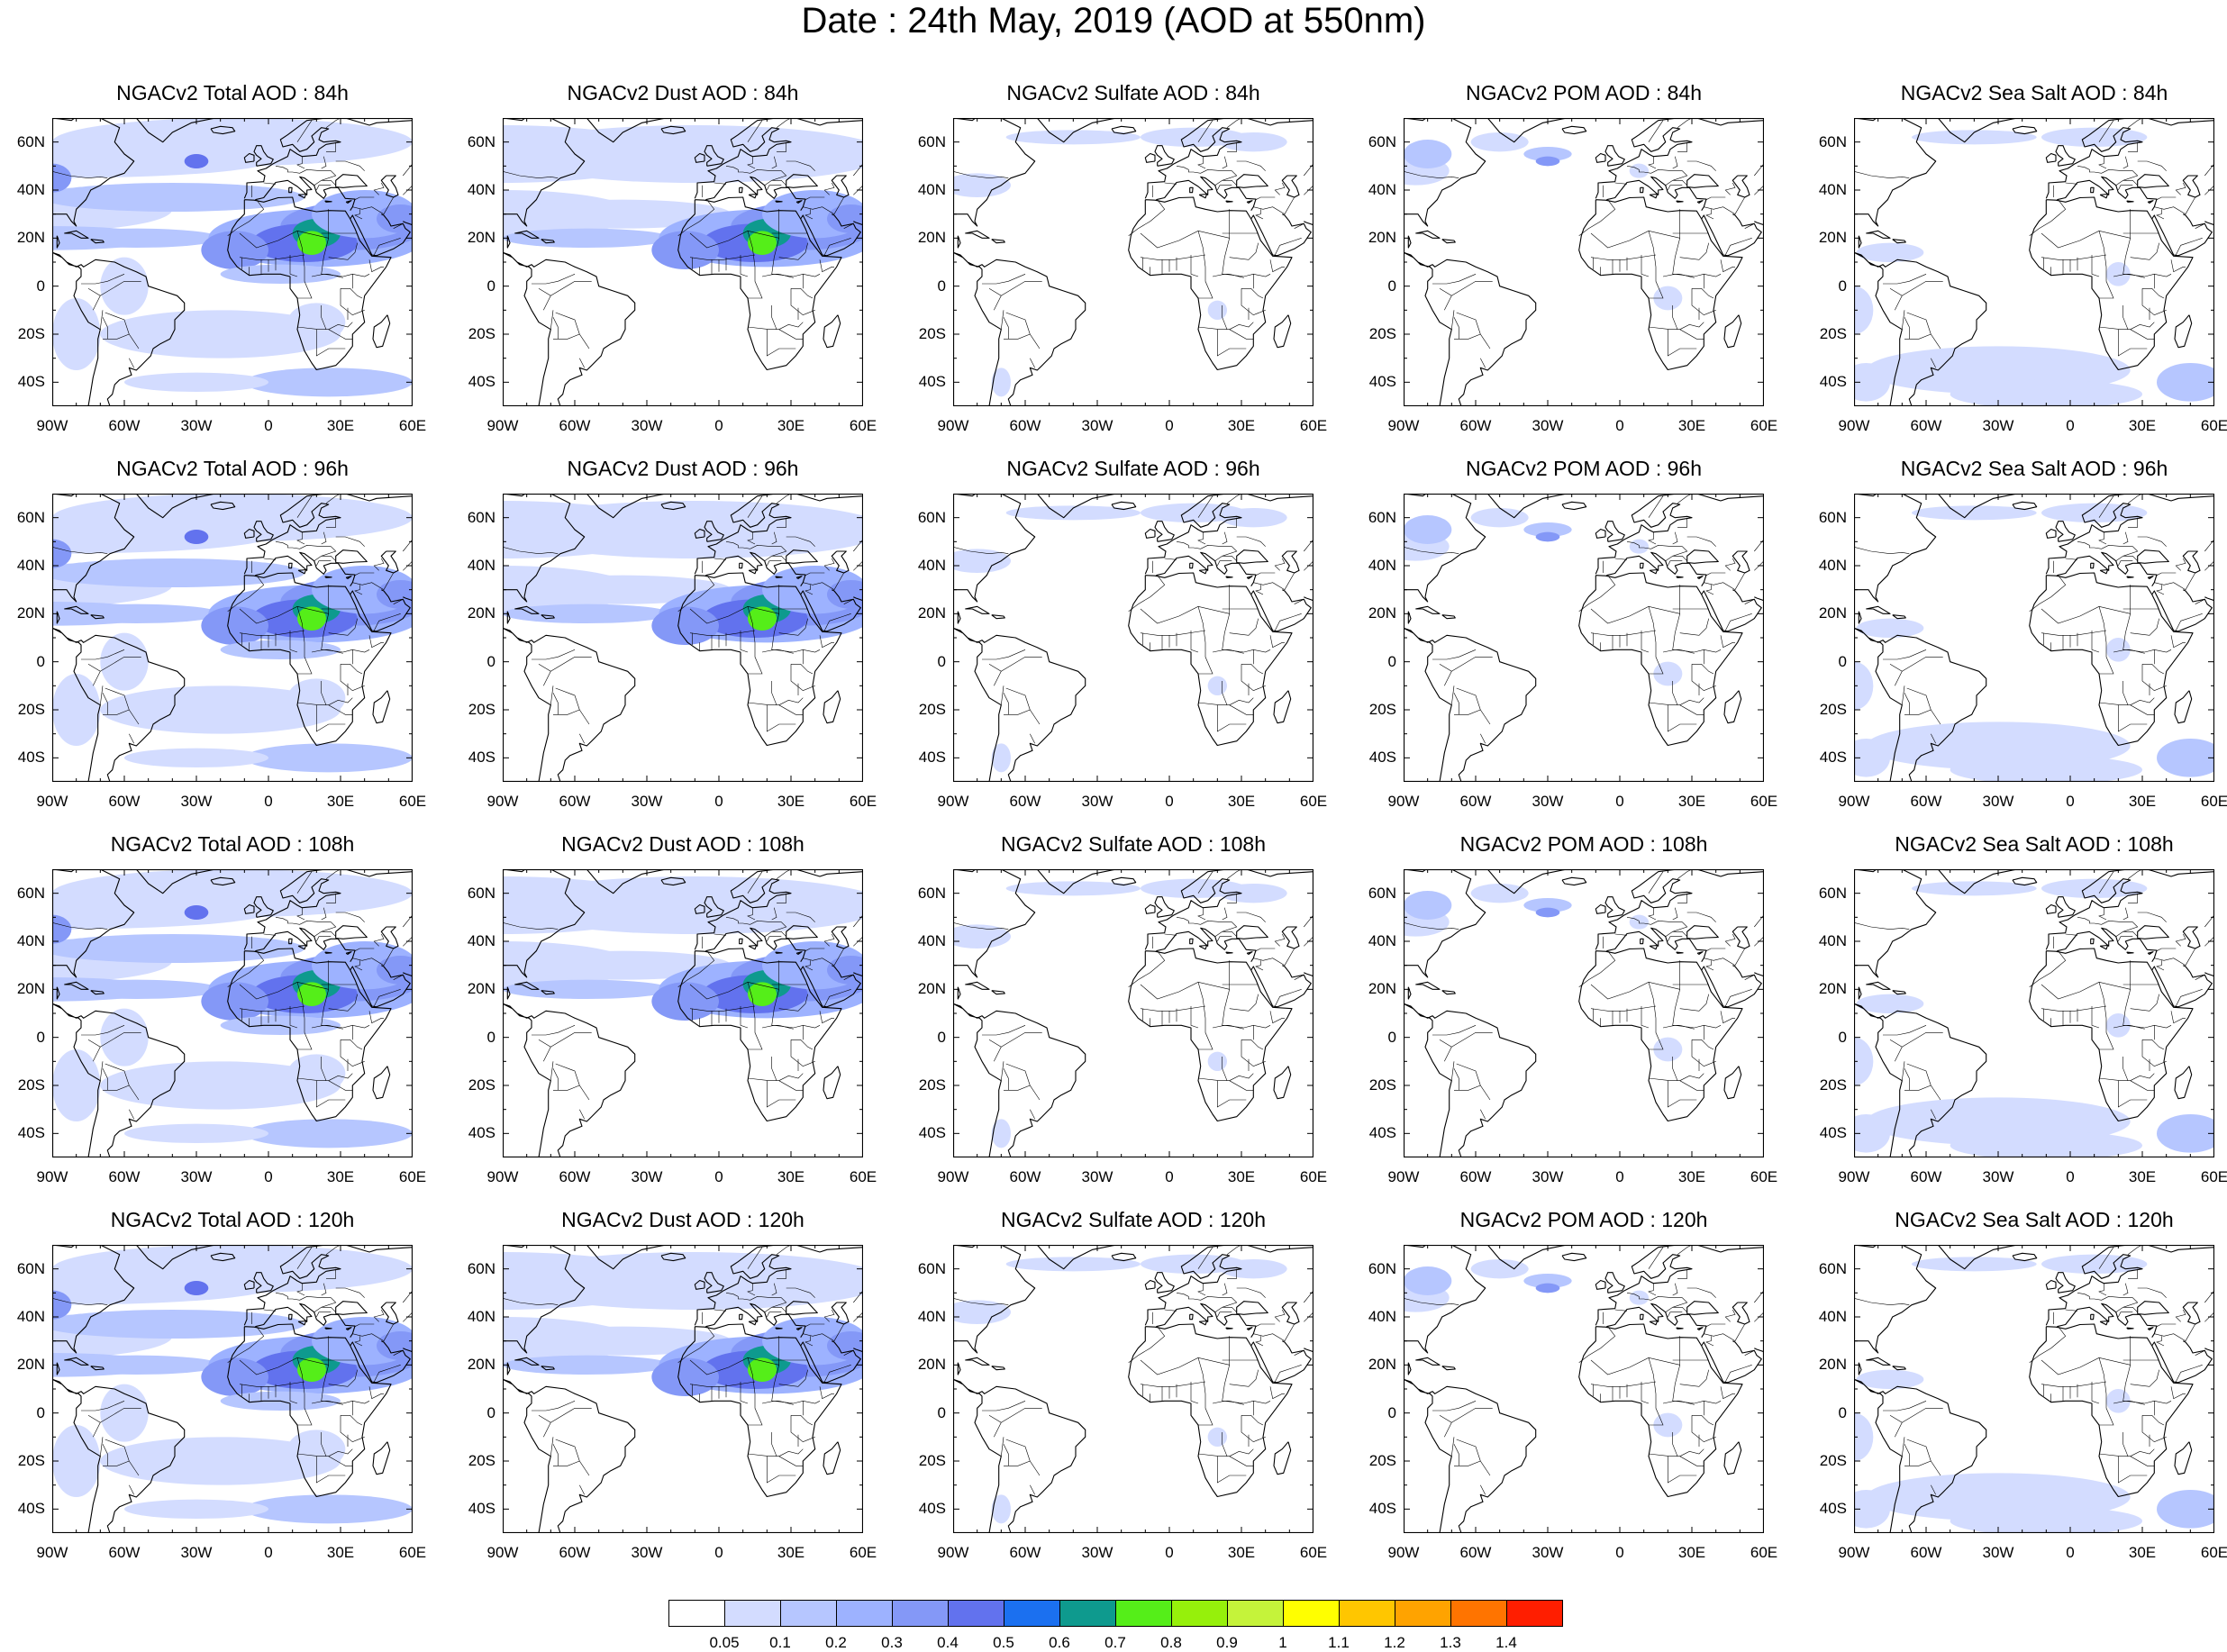  What do you see at coordinates (1164, 531) in the screenshot?
I see `coastline-britain` at bounding box center [1164, 531].